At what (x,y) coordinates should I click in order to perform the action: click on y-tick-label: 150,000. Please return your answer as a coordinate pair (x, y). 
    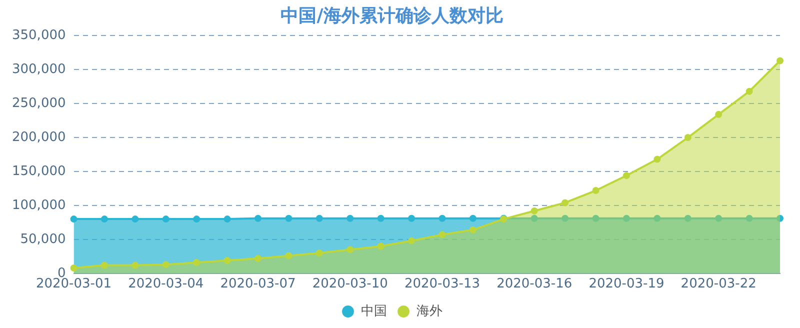
    Looking at the image, I should click on (39, 171).